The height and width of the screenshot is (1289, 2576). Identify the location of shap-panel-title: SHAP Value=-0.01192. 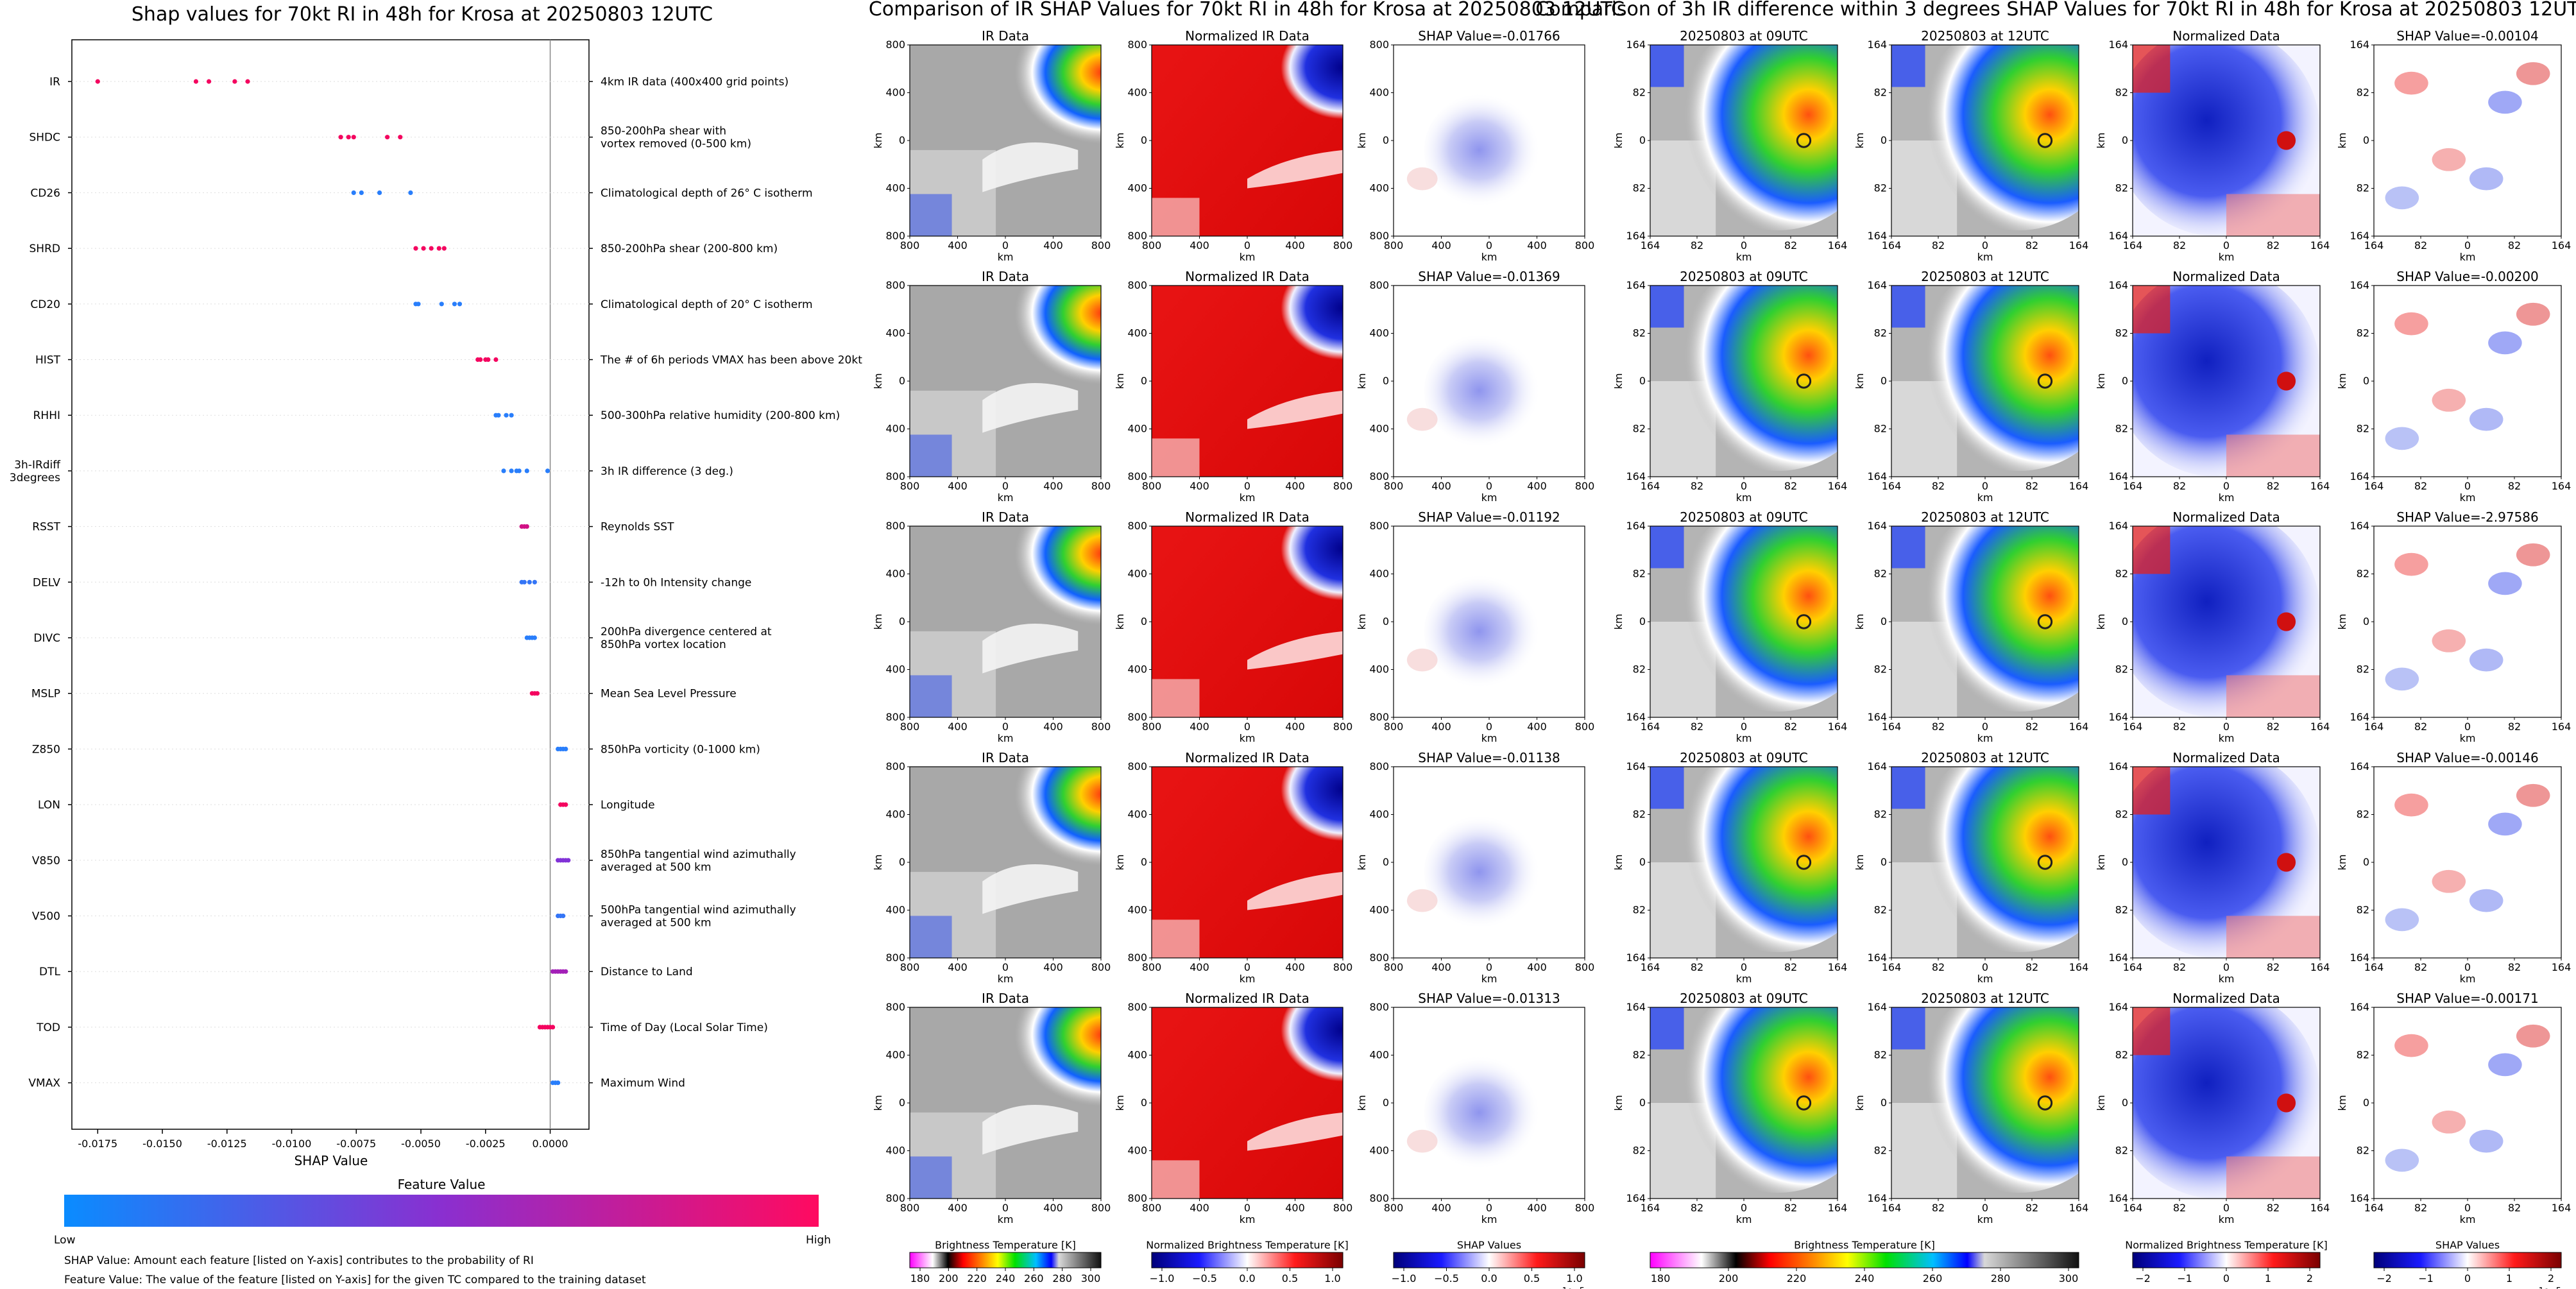
(1489, 517).